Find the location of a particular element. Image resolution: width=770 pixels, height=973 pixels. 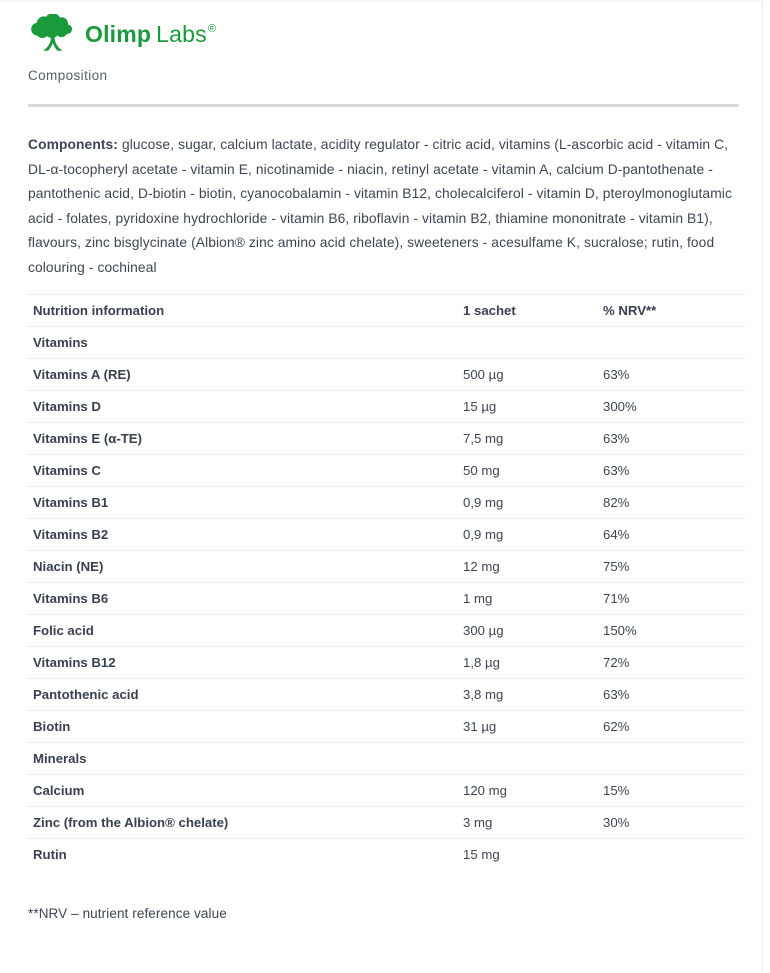

row-nrv: 72% is located at coordinates (616, 662).